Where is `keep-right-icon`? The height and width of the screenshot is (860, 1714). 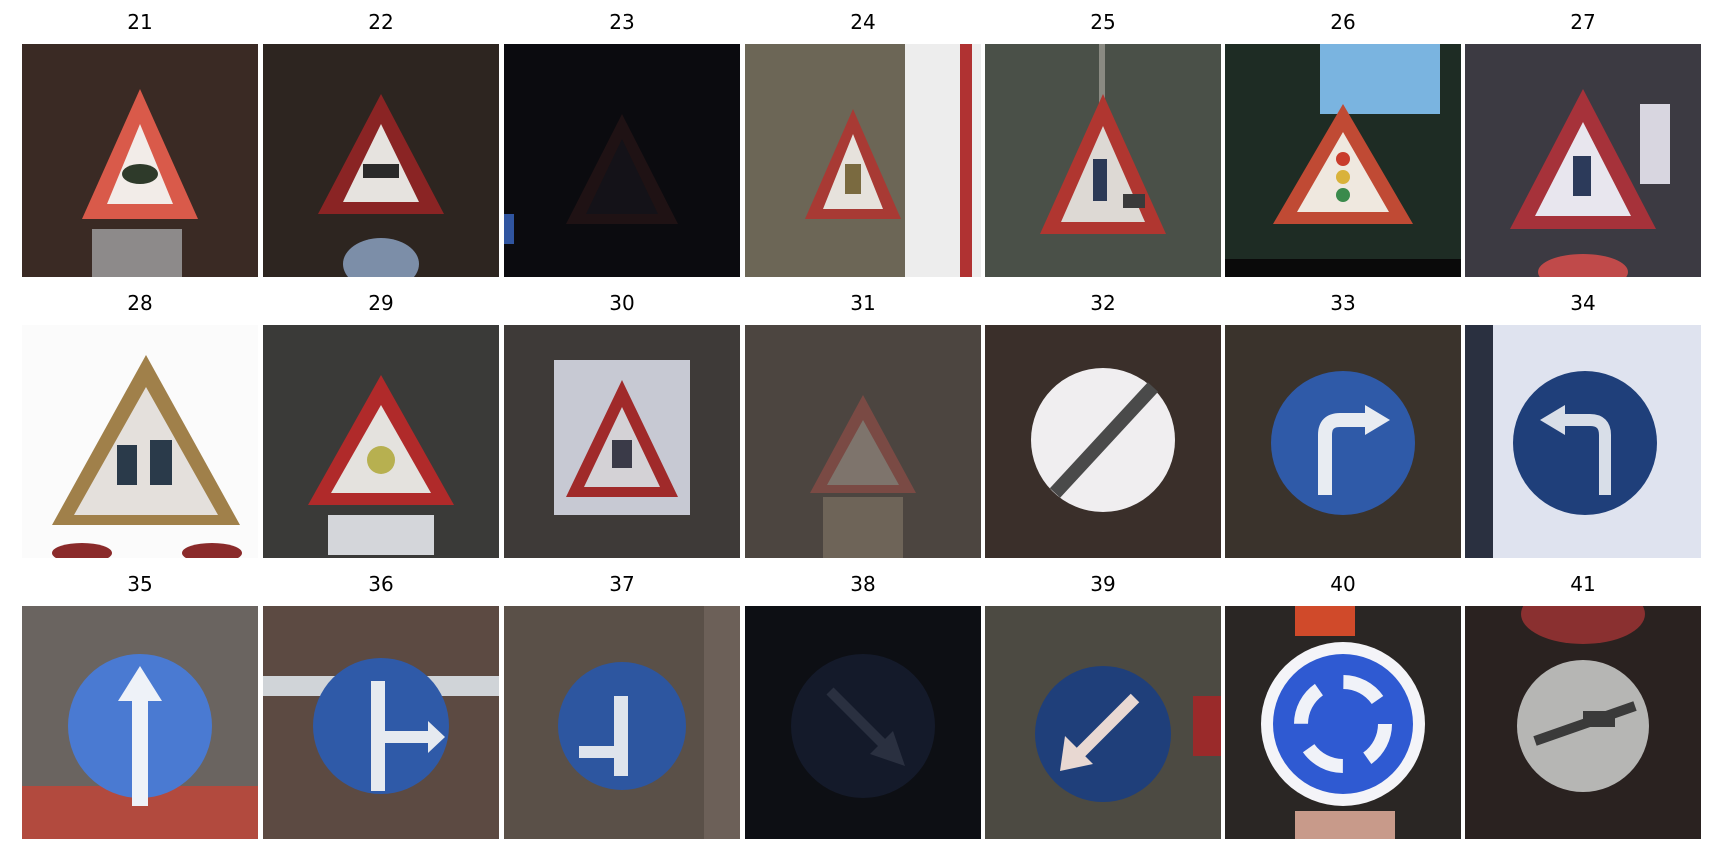
keep-right-icon is located at coordinates (863, 722).